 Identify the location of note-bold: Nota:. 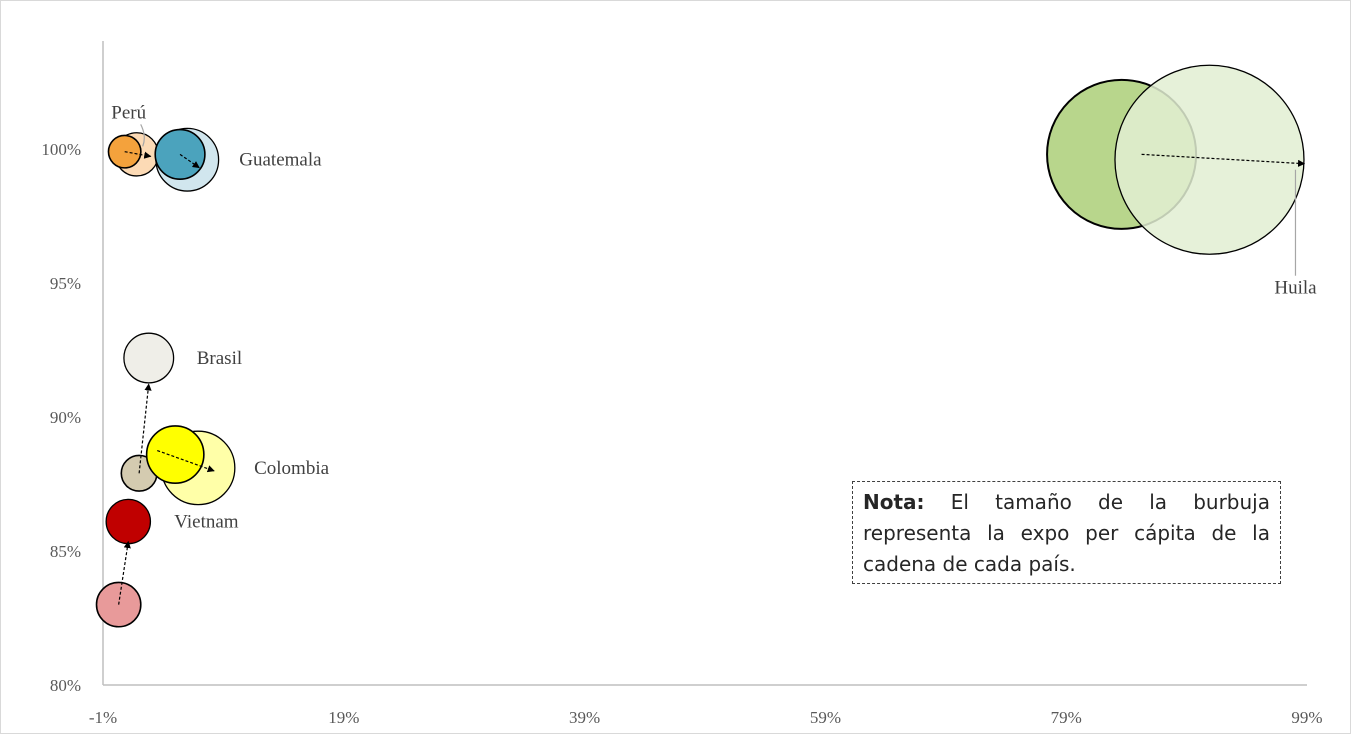
(894, 502).